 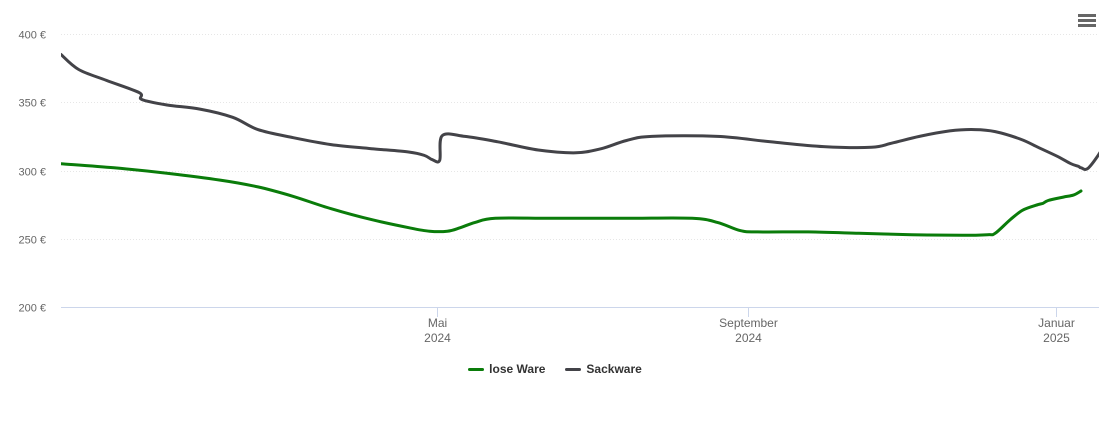 I want to click on x-tick-month-label: Januar, so click(x=1056, y=323).